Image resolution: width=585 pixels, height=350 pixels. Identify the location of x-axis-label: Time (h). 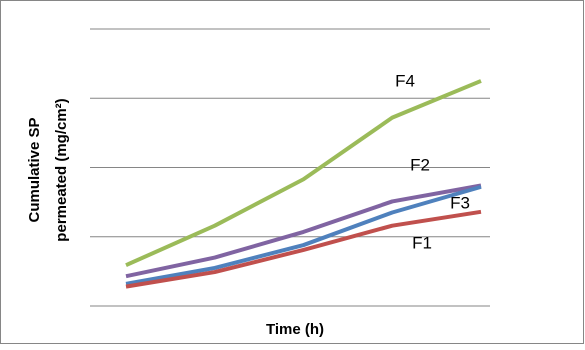
(295, 329).